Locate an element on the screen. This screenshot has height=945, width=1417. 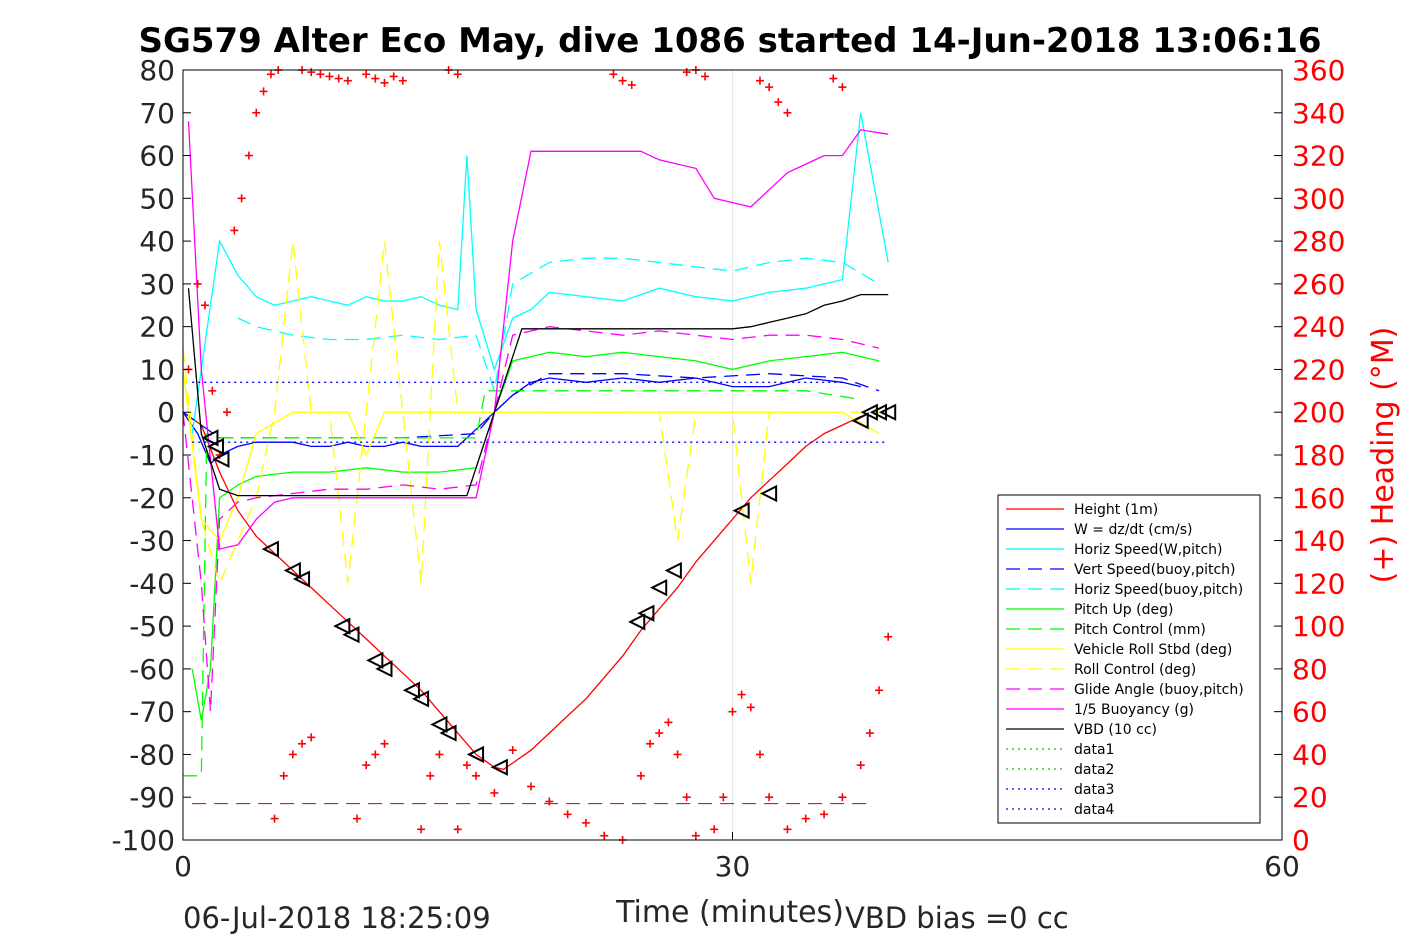
legend-entry: Roll Control (deg) is located at coordinates (1135, 670).